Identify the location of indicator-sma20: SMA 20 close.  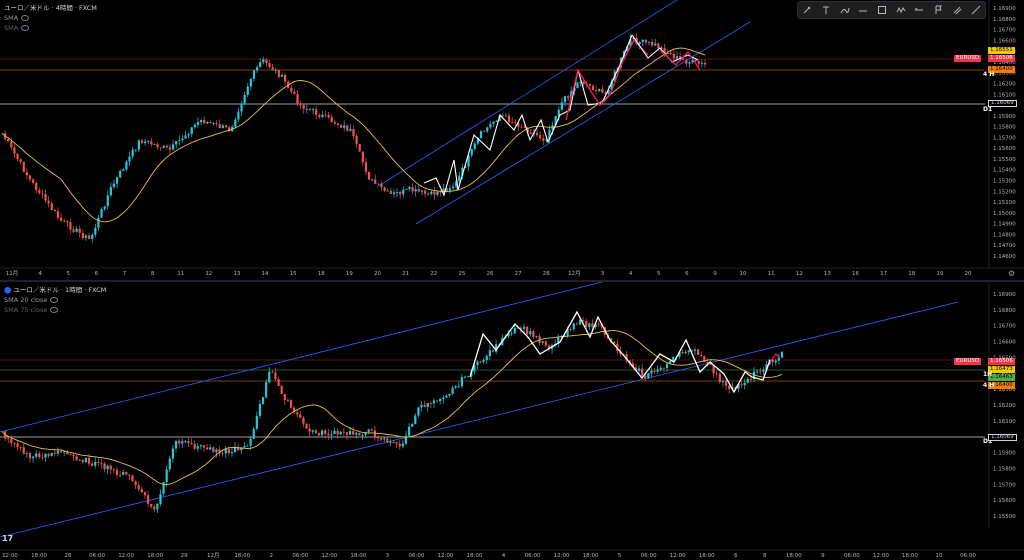
(55, 300).